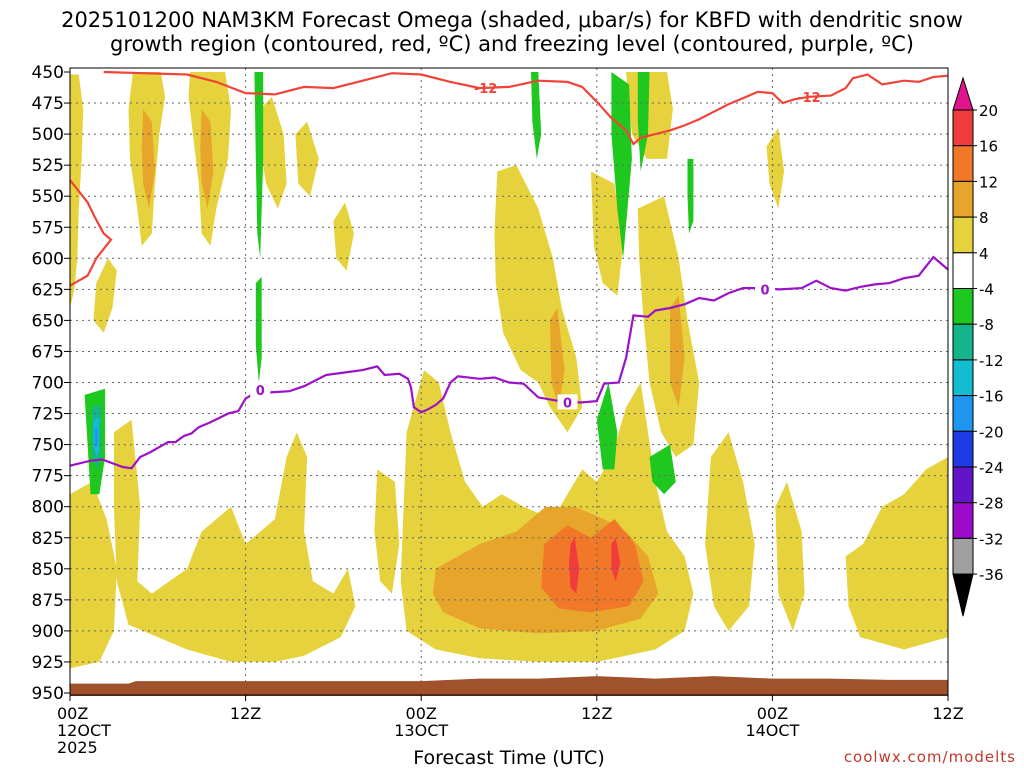  I want to click on y-tick-label: 825, so click(48, 539).